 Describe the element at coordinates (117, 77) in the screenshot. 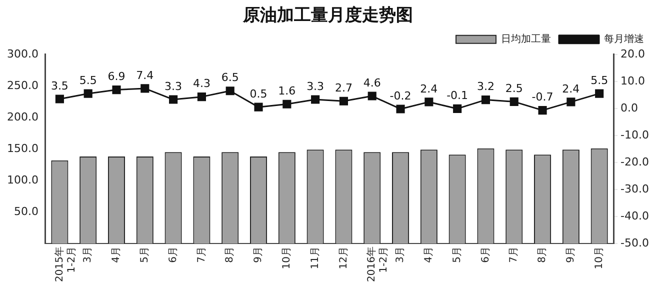

I see `data-label: 6.9` at that location.